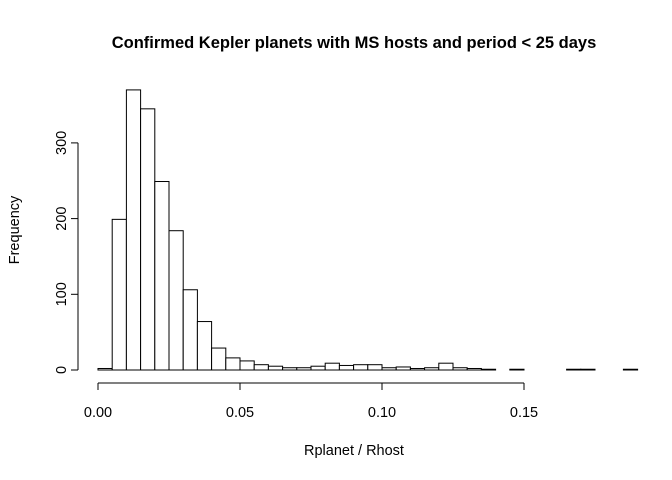 The height and width of the screenshot is (480, 672). I want to click on x-axis-label: Rplanet / Rhost, so click(354, 451).